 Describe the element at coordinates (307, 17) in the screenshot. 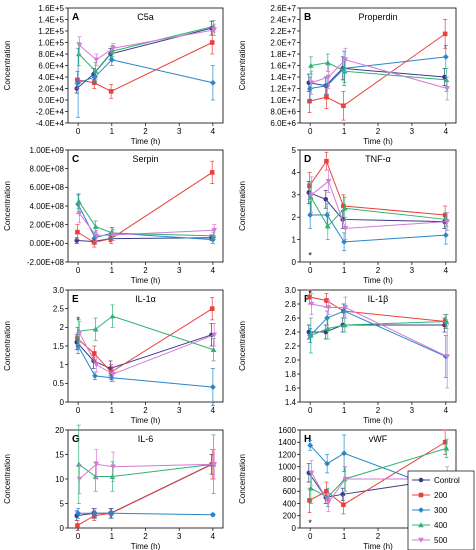

I see `panel-letter: B` at that location.